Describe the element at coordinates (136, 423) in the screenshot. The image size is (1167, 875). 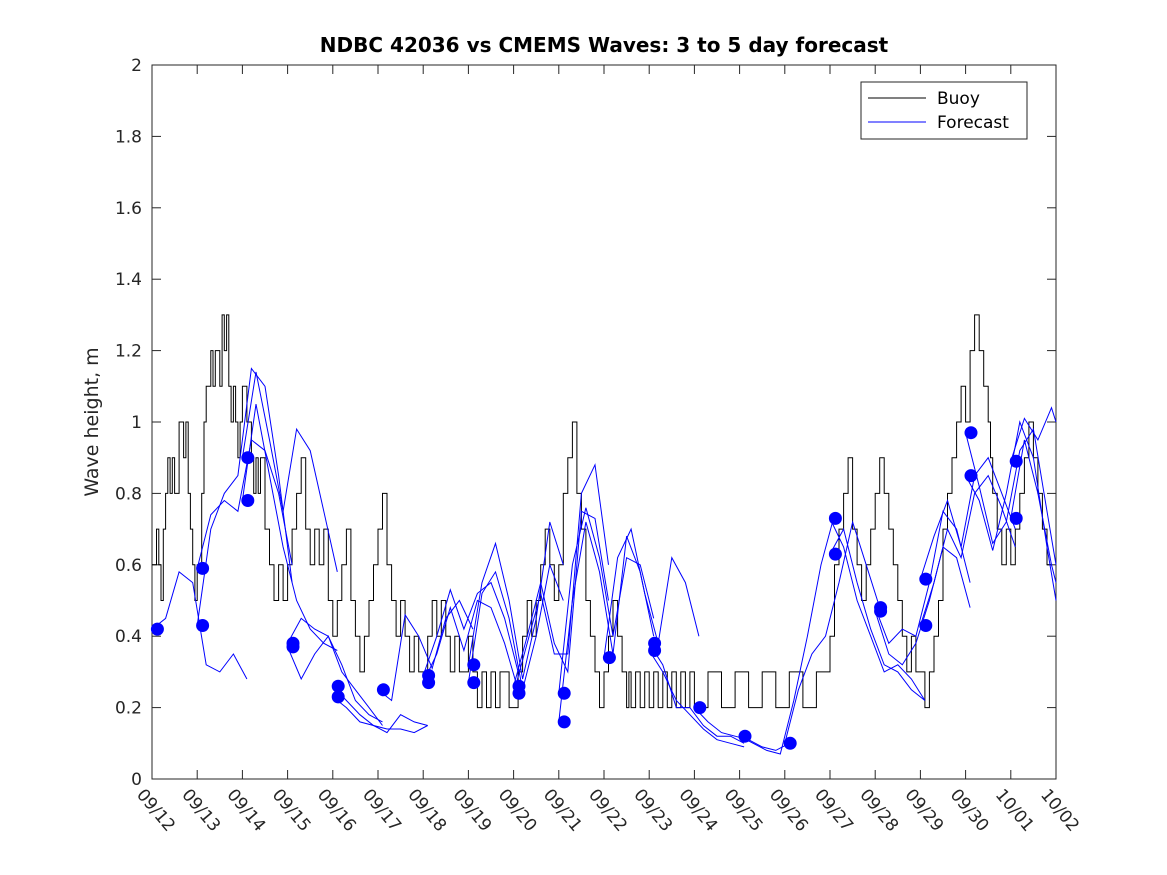
I see `y-tick-label: 1` at that location.